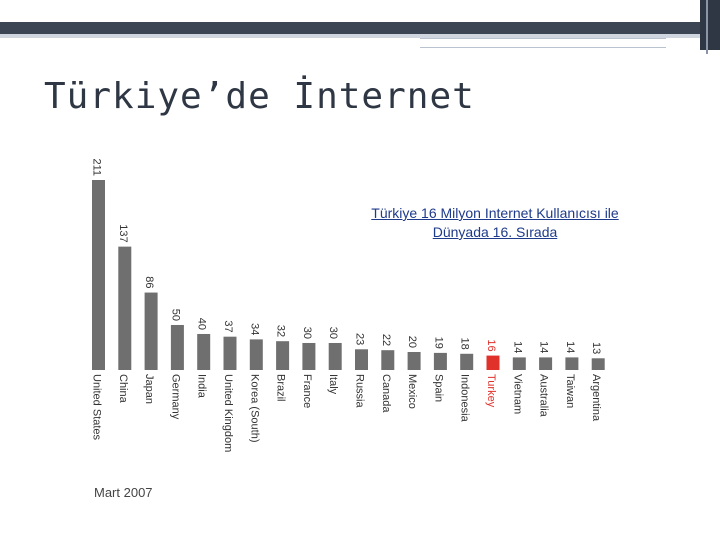 The height and width of the screenshot is (540, 720). What do you see at coordinates (228, 413) in the screenshot?
I see `category-label: United Kingdom` at bounding box center [228, 413].